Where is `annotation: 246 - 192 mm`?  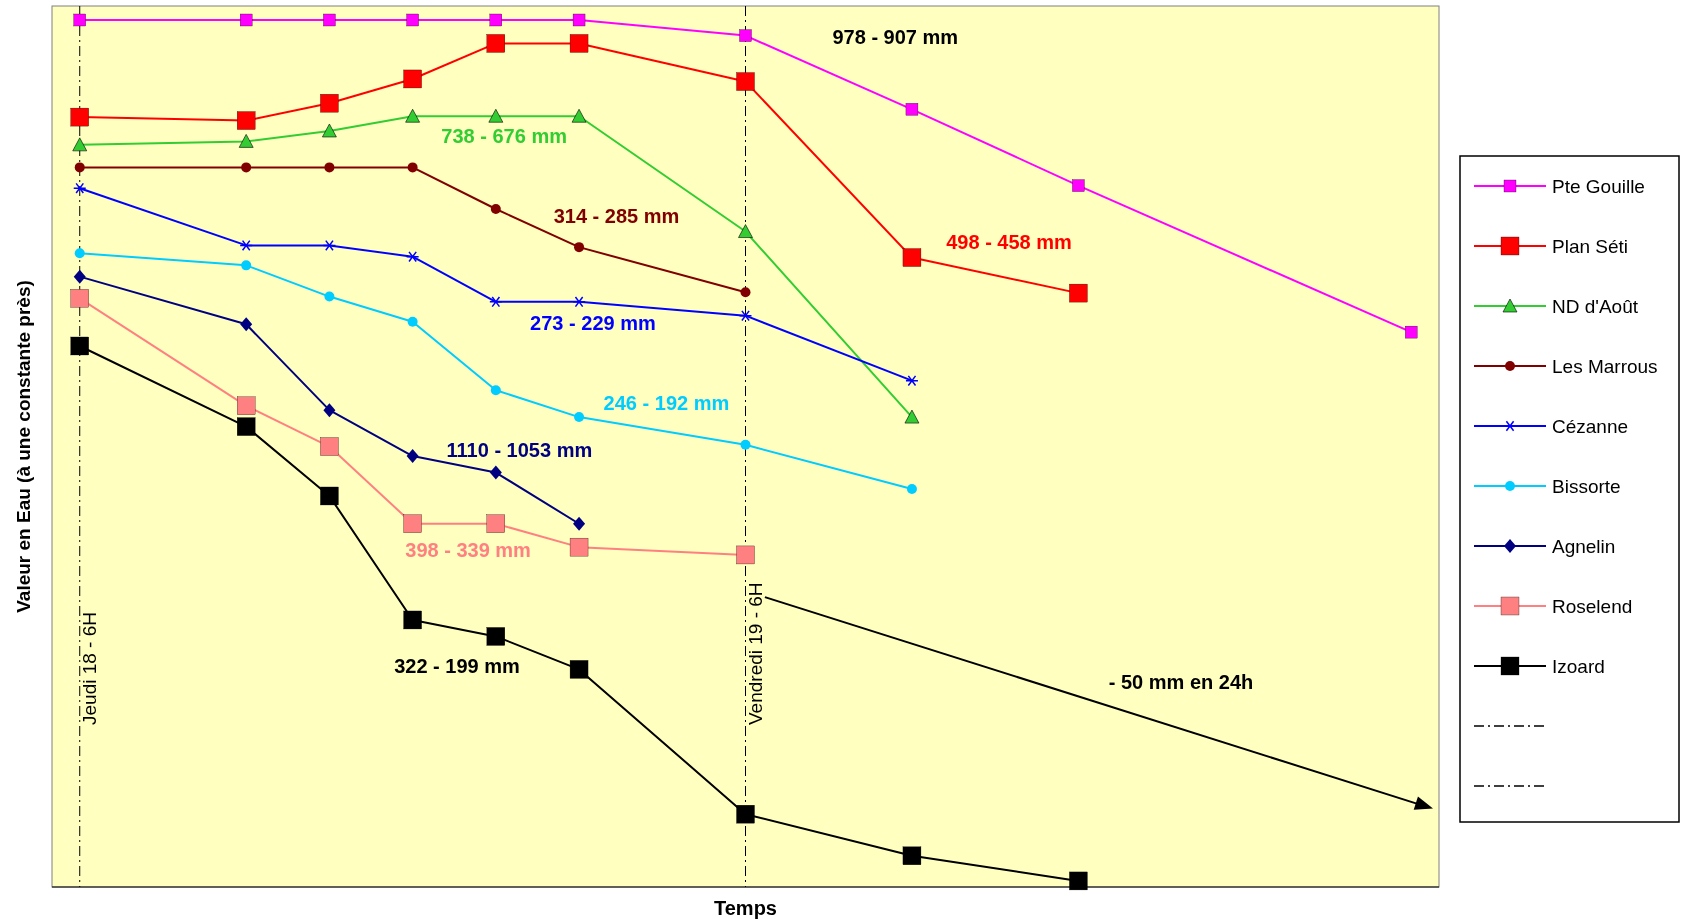
annotation: 246 - 192 mm is located at coordinates (666, 403).